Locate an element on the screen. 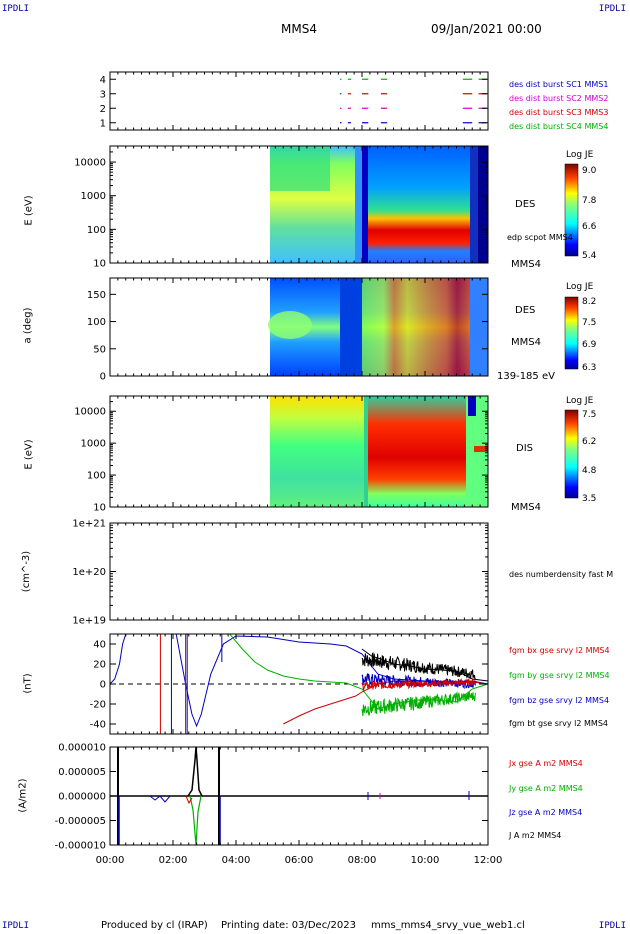 The height and width of the screenshot is (934, 630). b-series-bz is located at coordinates (299, 680).